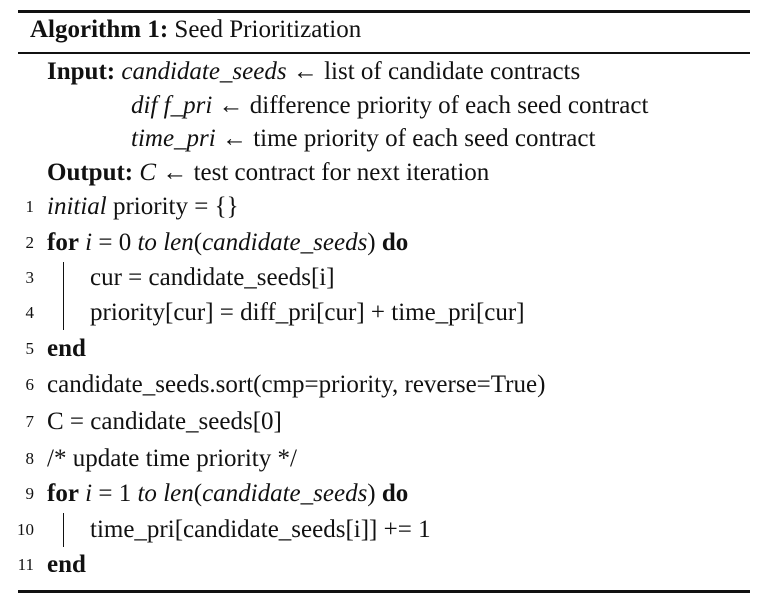  What do you see at coordinates (384, 11) in the screenshot?
I see `top-rule` at bounding box center [384, 11].